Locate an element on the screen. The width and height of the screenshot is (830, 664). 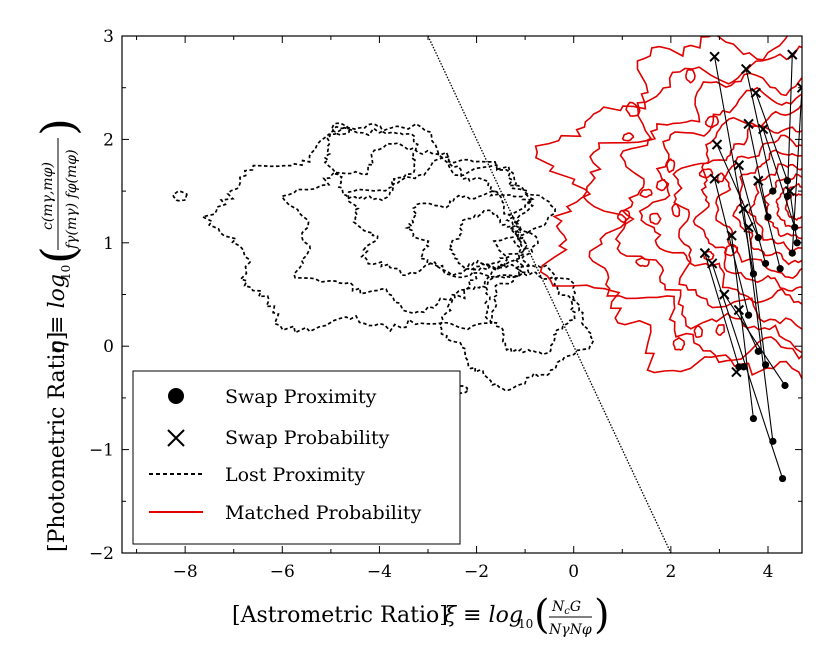
legend-box is located at coordinates (296, 457).